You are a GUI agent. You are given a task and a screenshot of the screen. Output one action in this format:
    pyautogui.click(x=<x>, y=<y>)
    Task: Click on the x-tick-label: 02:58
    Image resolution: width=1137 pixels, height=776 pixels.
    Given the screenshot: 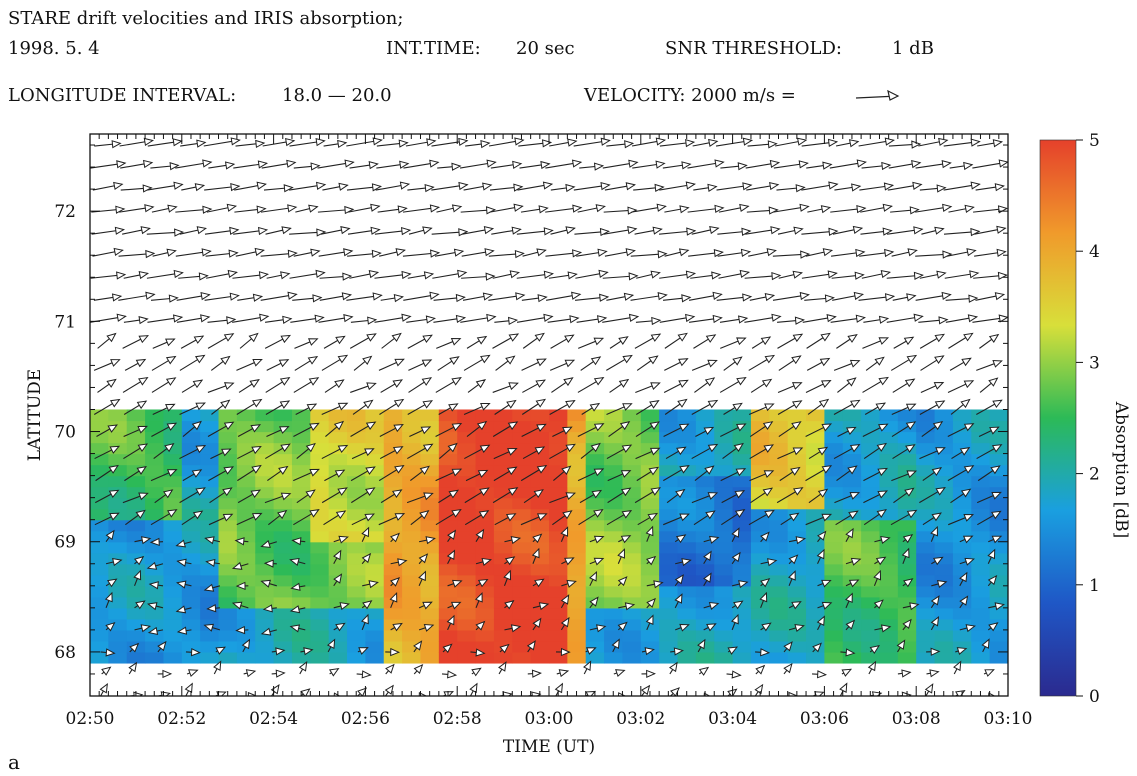 What is the action you would take?
    pyautogui.click(x=457, y=719)
    